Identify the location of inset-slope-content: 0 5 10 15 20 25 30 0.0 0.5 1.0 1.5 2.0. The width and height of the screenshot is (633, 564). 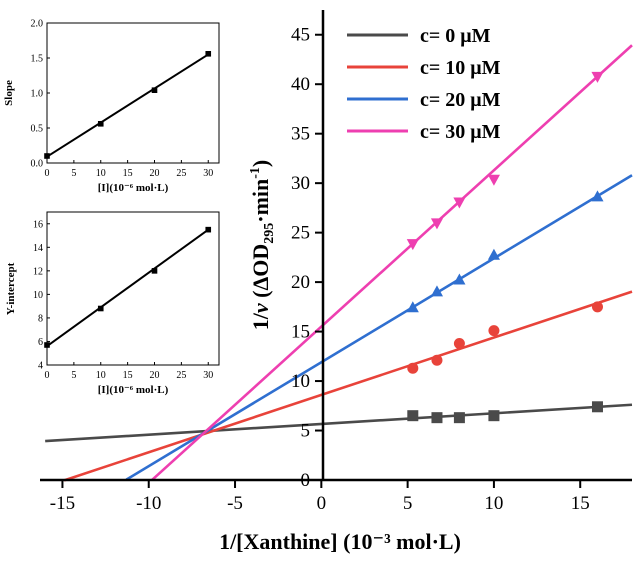
(122, 99).